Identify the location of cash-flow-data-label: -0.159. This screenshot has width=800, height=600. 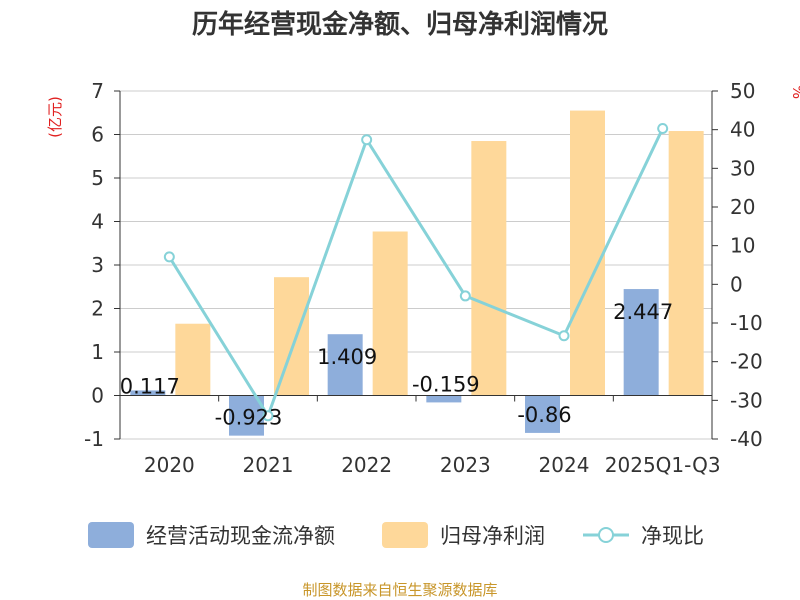
(446, 384).